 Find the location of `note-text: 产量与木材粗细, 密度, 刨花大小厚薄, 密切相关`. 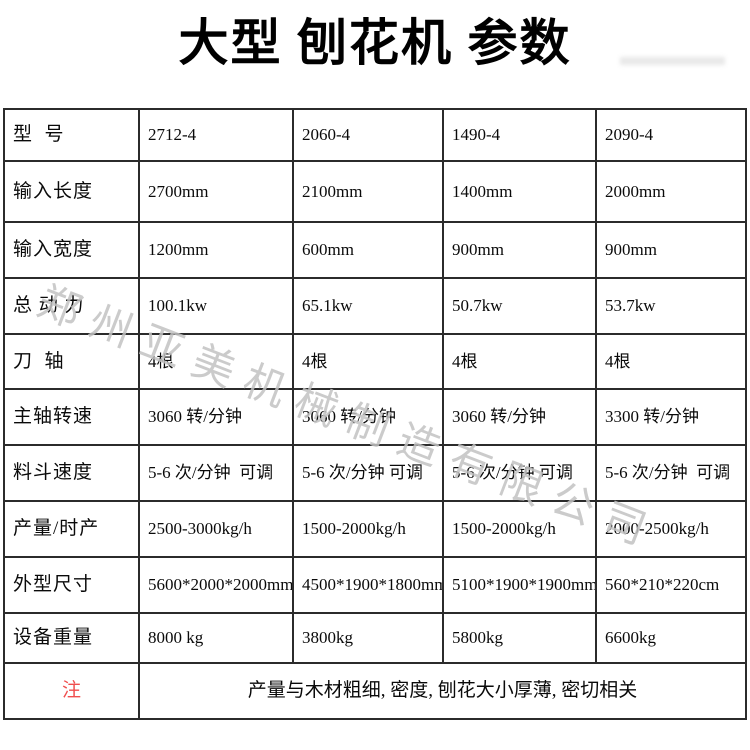

note-text: 产量与木材粗细, 密度, 刨花大小厚薄, 密切相关 is located at coordinates (442, 691).